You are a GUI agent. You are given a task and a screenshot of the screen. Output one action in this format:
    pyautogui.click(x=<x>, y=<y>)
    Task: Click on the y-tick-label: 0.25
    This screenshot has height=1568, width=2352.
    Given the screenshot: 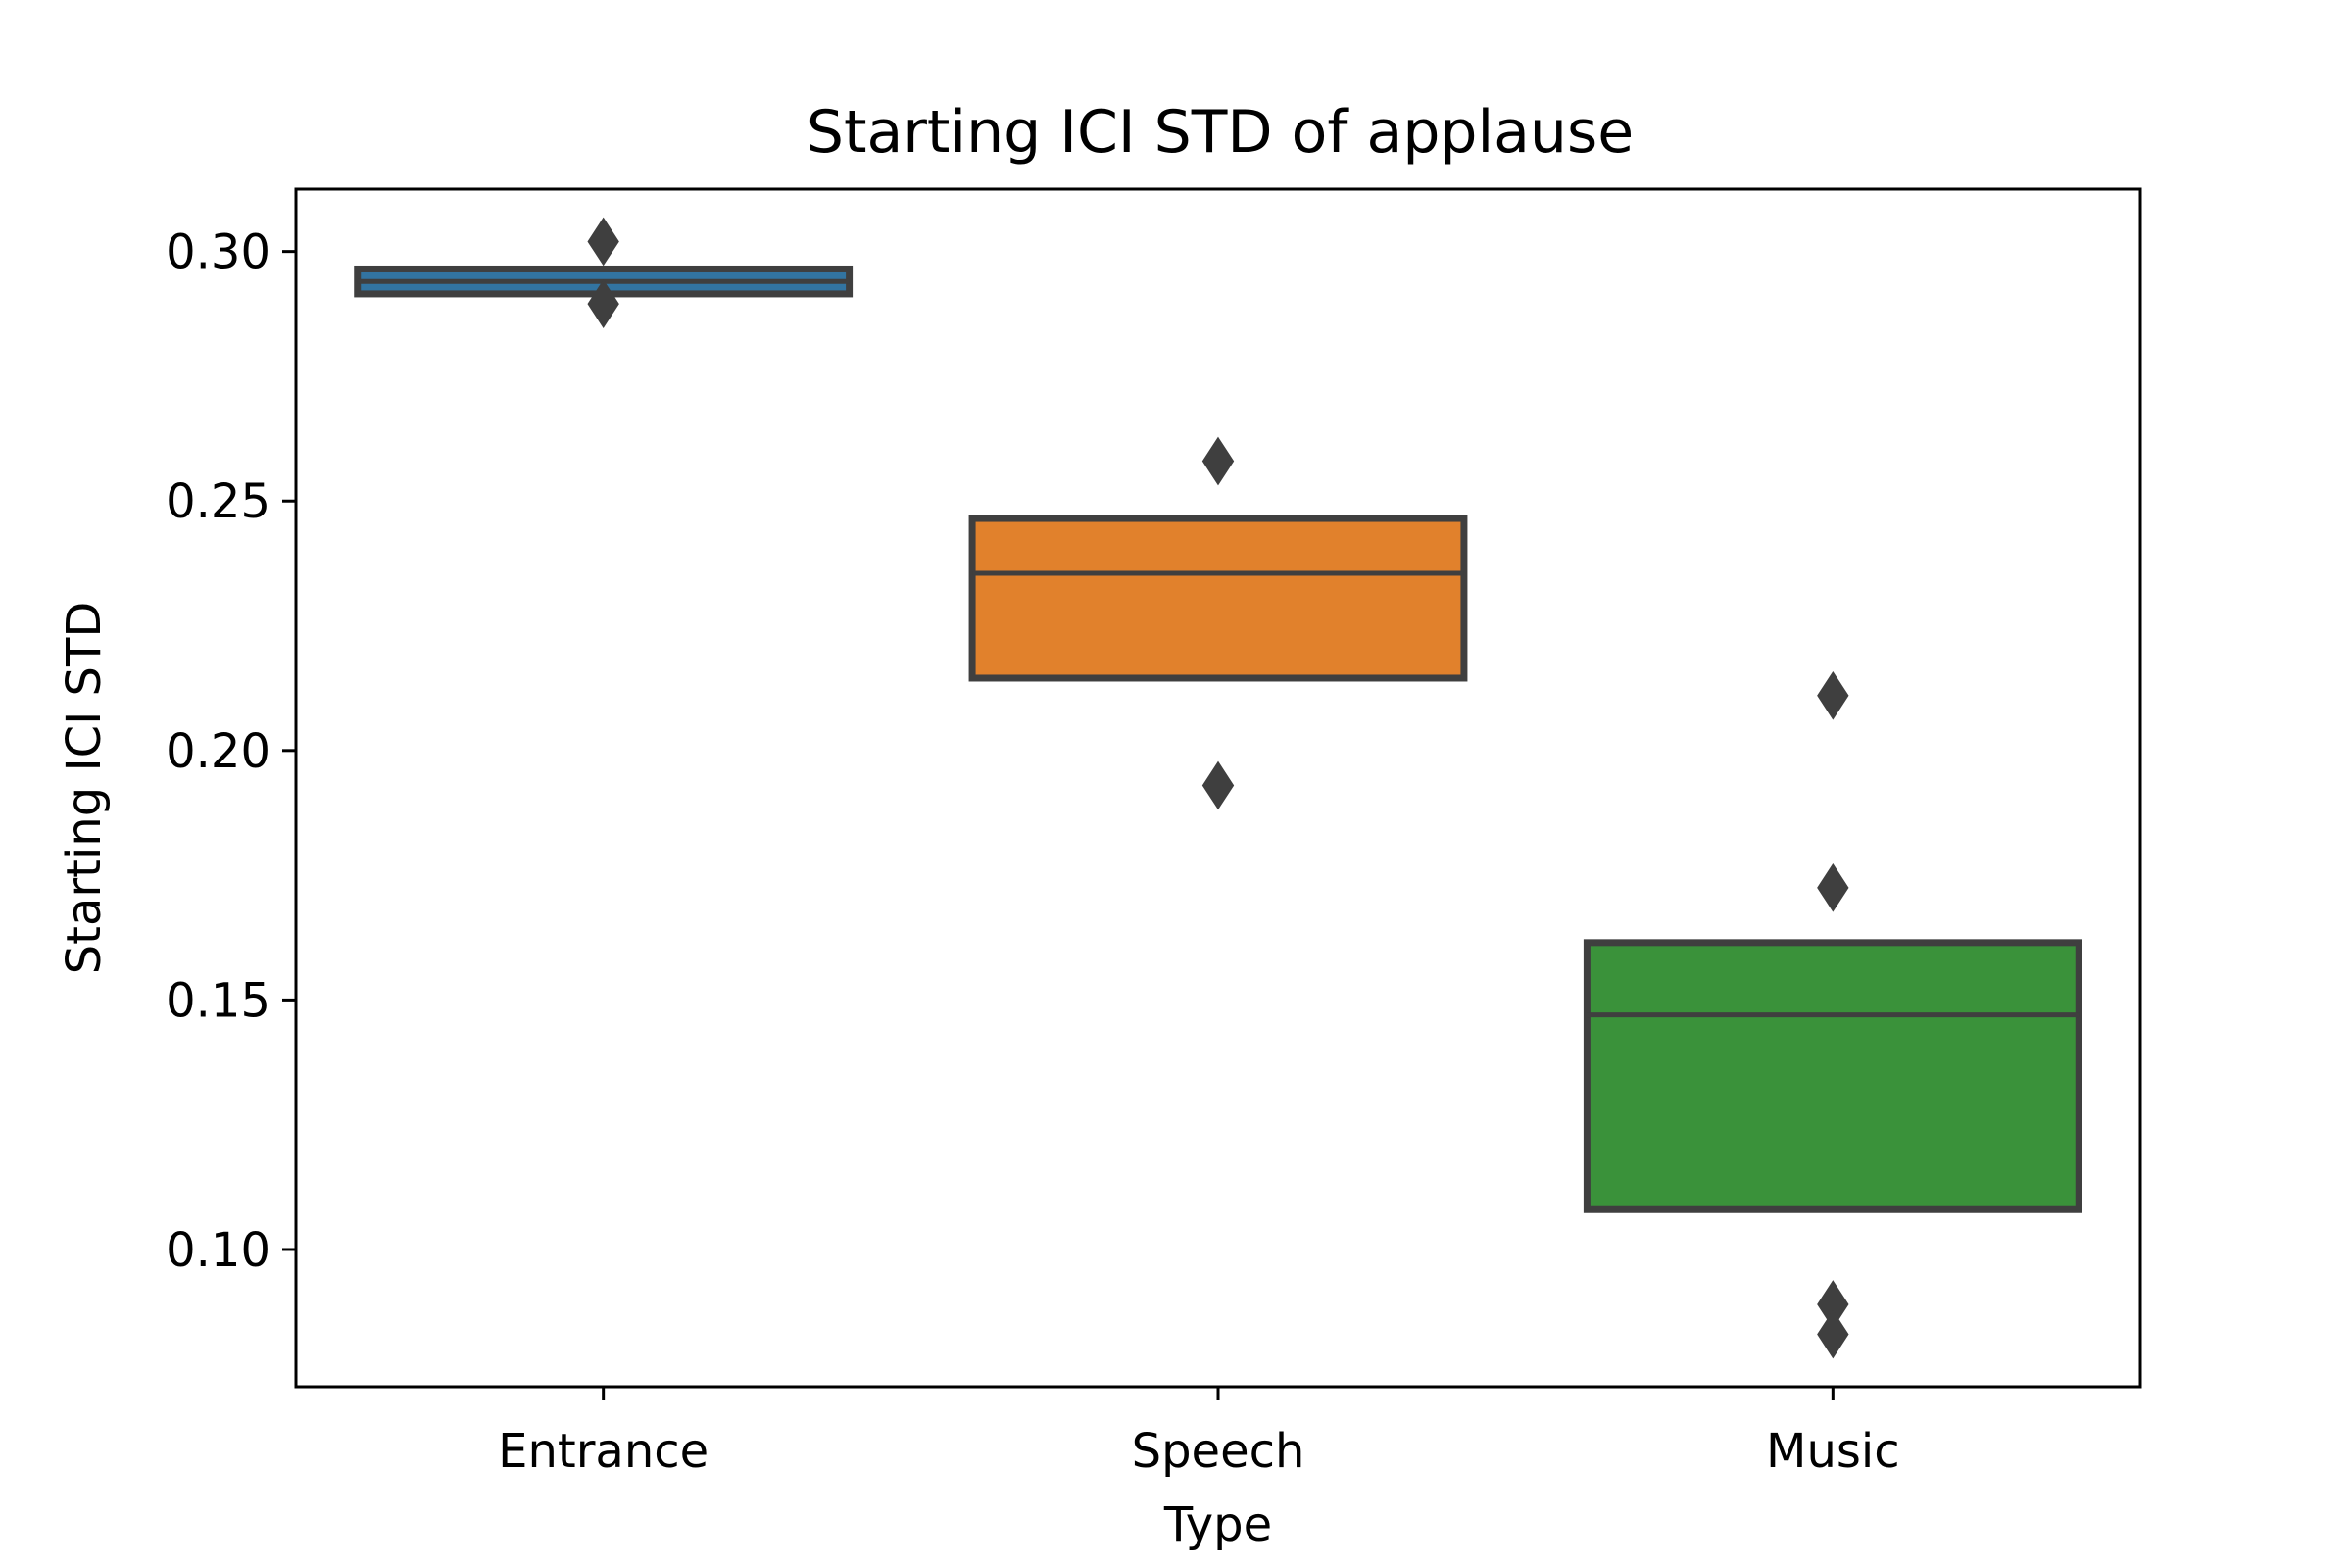 What is the action you would take?
    pyautogui.click(x=218, y=501)
    